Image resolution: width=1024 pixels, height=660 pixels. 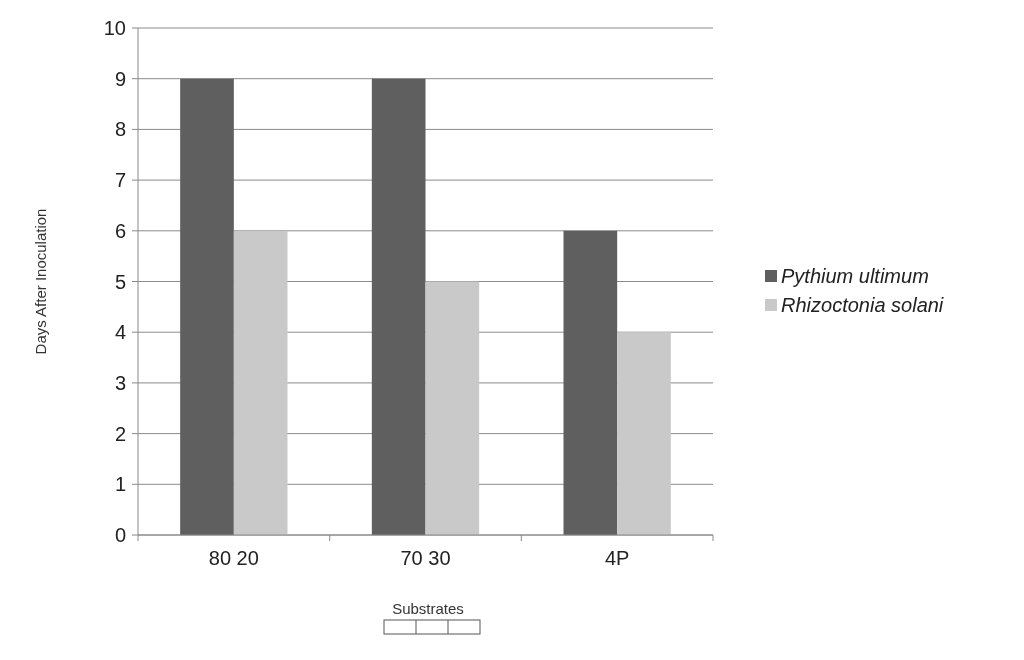 I want to click on y-axis-title: Days After Inoculation, so click(x=40, y=281).